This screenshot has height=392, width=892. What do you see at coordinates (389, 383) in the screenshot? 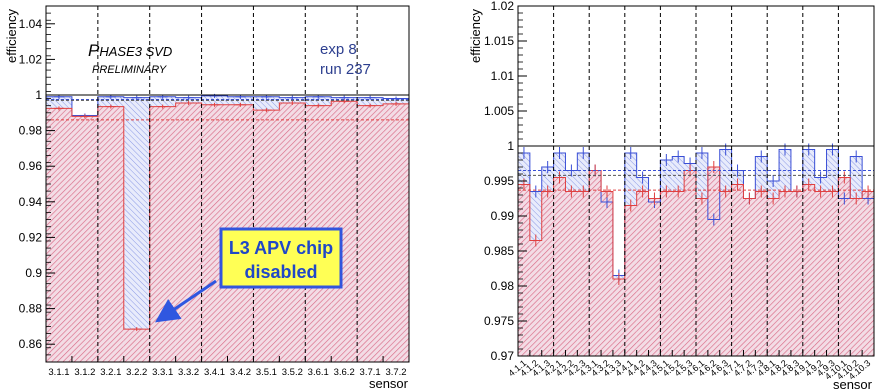
I see `left-x-axis-label: sensor` at bounding box center [389, 383].